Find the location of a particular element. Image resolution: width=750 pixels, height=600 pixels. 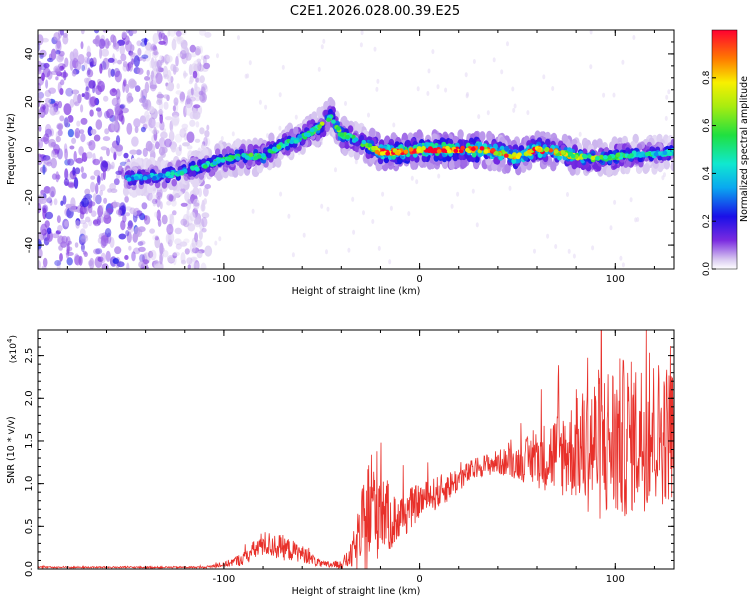

y-tick-label: 1.0 is located at coordinates (29, 484).